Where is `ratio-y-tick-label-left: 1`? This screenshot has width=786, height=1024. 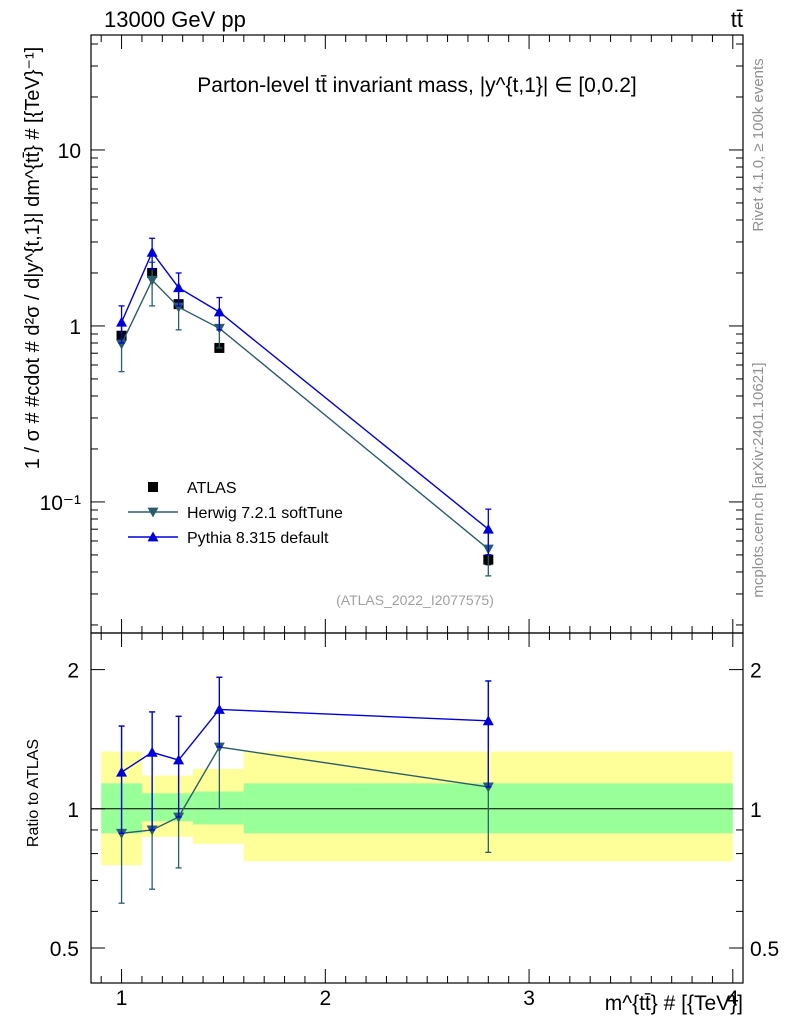
ratio-y-tick-label-left: 1 is located at coordinates (73, 810).